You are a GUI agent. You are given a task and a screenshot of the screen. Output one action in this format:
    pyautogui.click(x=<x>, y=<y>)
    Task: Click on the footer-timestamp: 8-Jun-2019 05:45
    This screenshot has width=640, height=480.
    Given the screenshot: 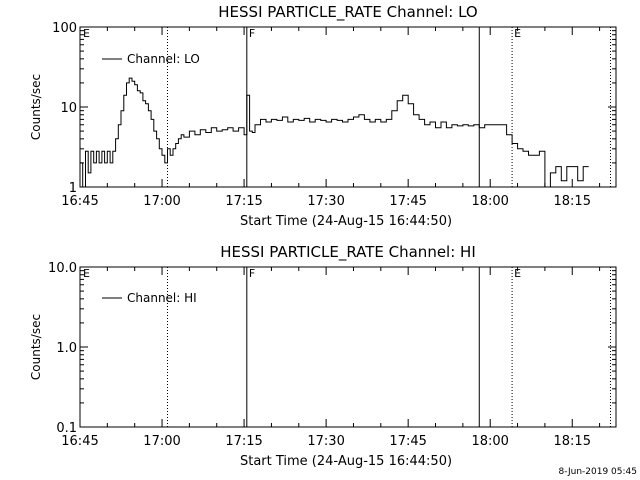 What is the action you would take?
    pyautogui.click(x=598, y=472)
    